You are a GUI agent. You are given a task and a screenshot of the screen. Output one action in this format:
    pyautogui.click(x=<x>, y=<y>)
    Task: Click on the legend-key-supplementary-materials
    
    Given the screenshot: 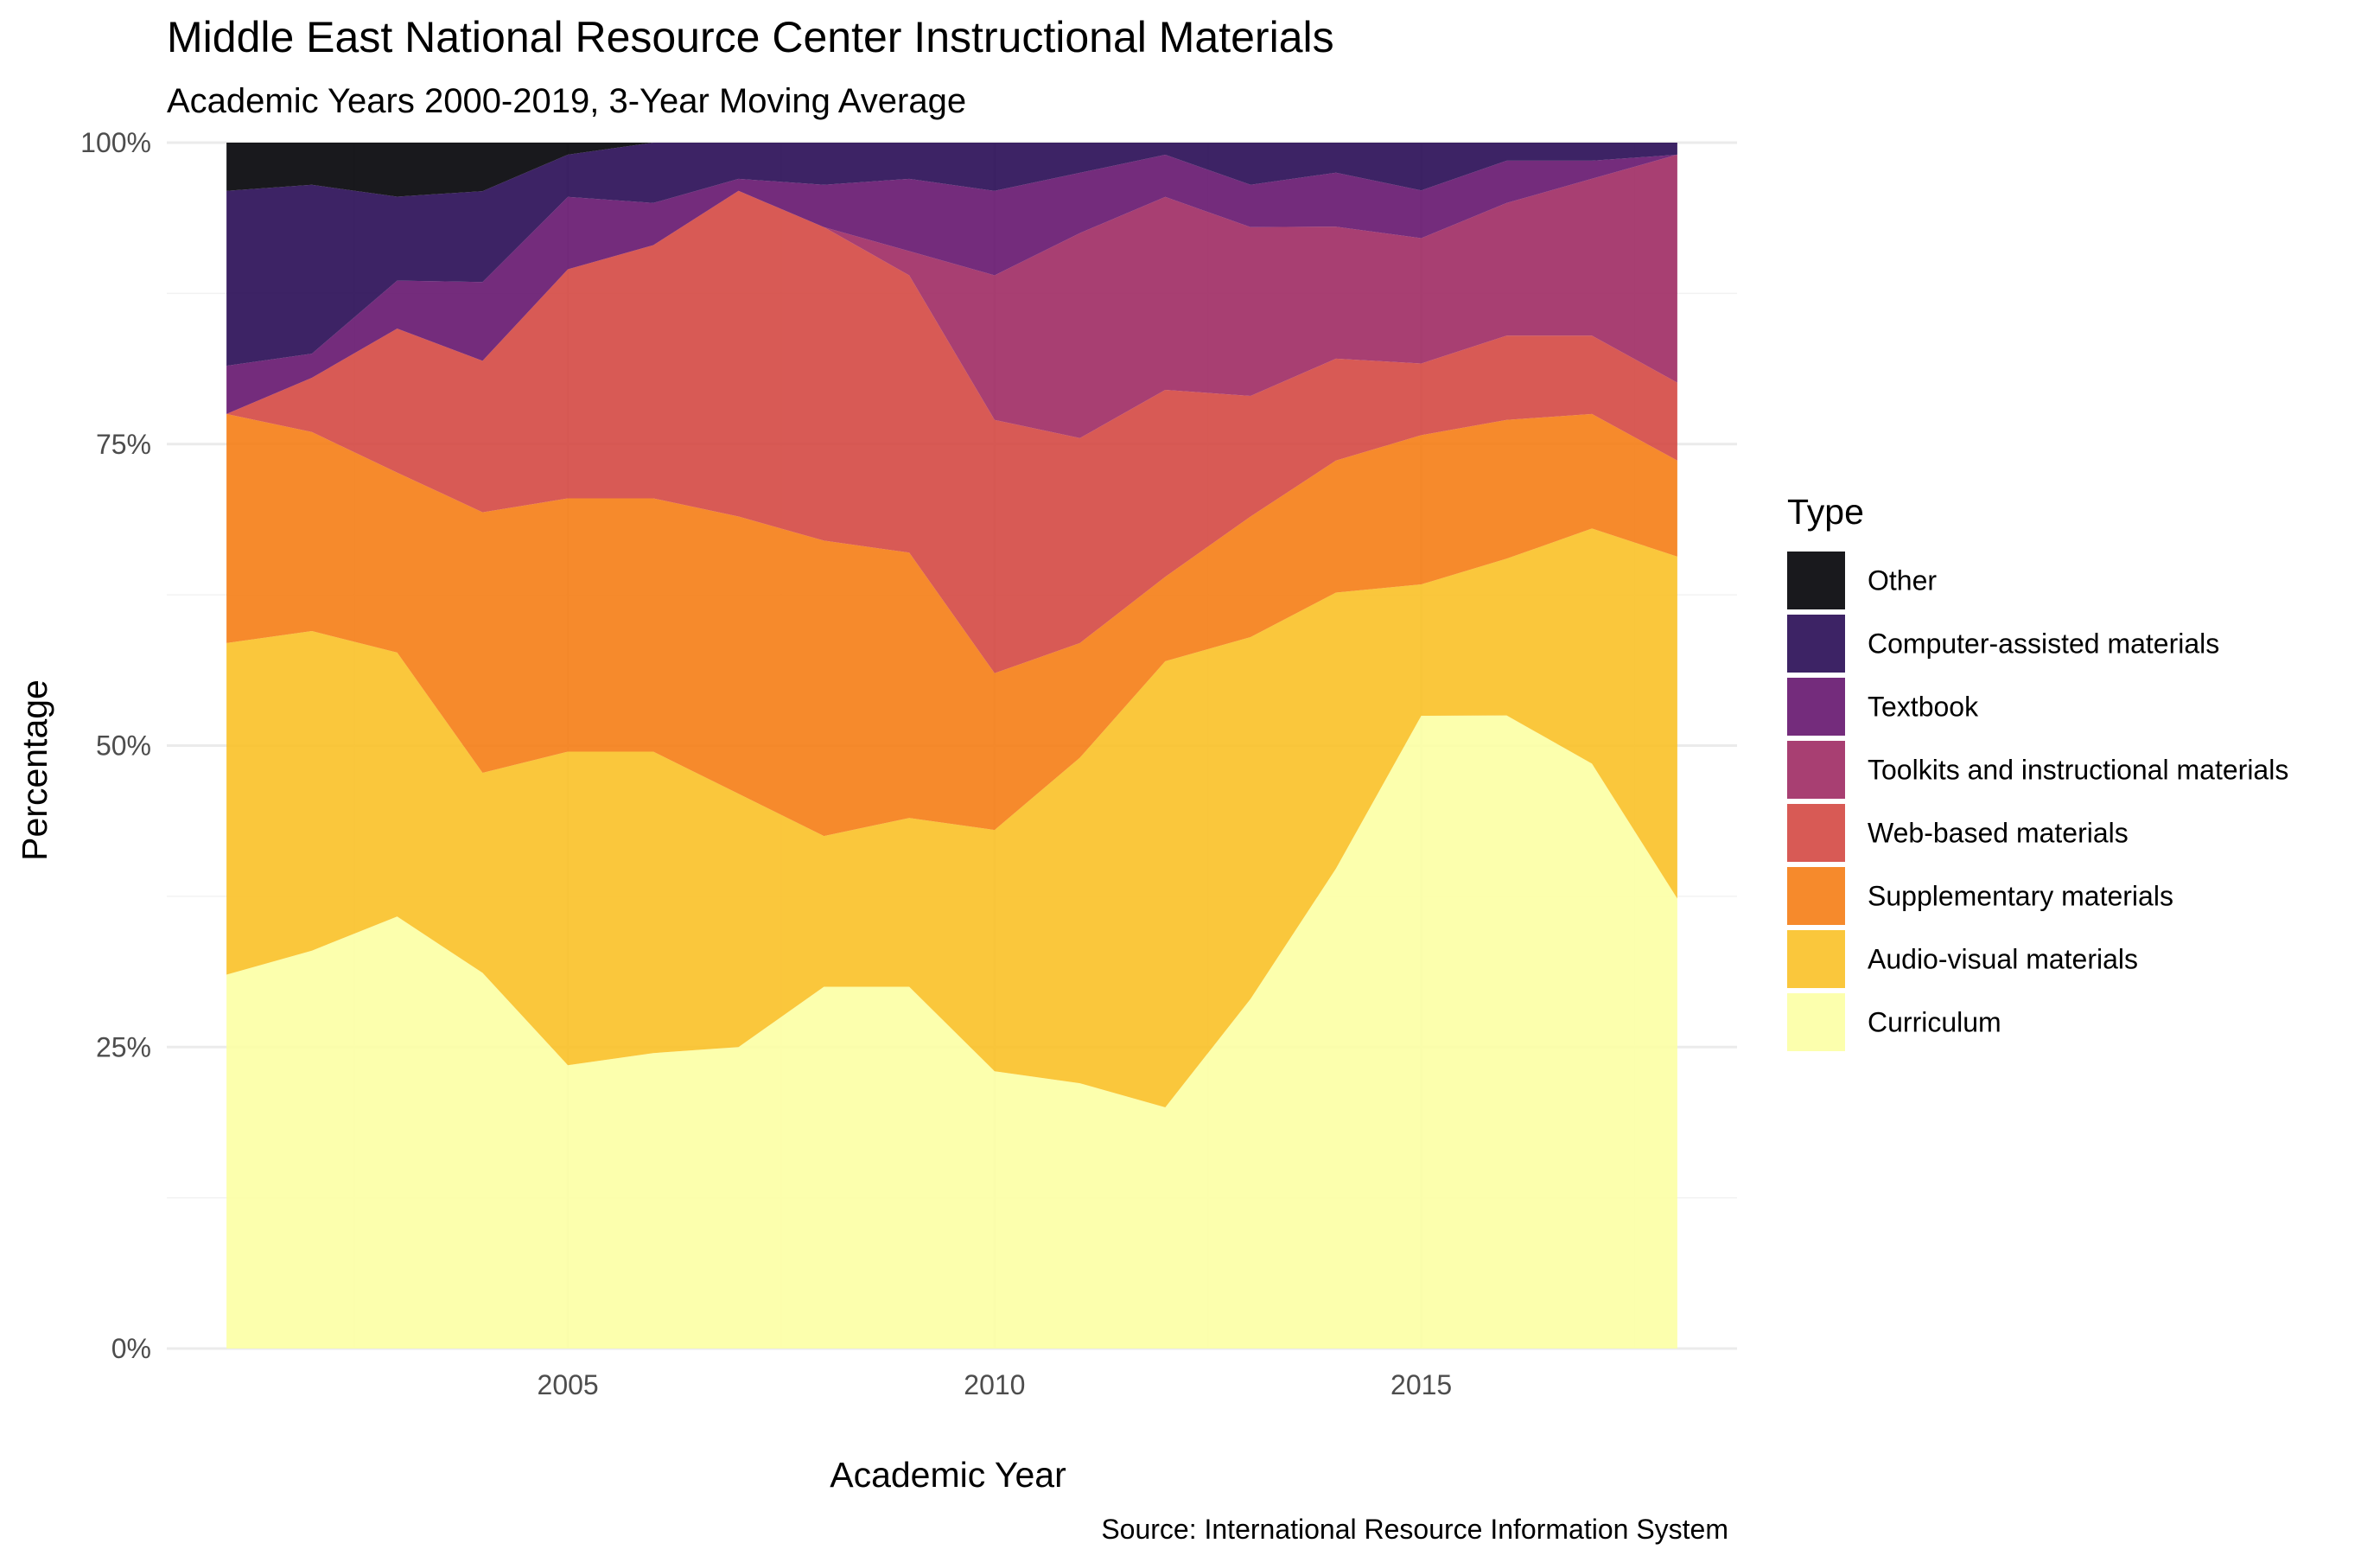 What is the action you would take?
    pyautogui.click(x=1816, y=896)
    